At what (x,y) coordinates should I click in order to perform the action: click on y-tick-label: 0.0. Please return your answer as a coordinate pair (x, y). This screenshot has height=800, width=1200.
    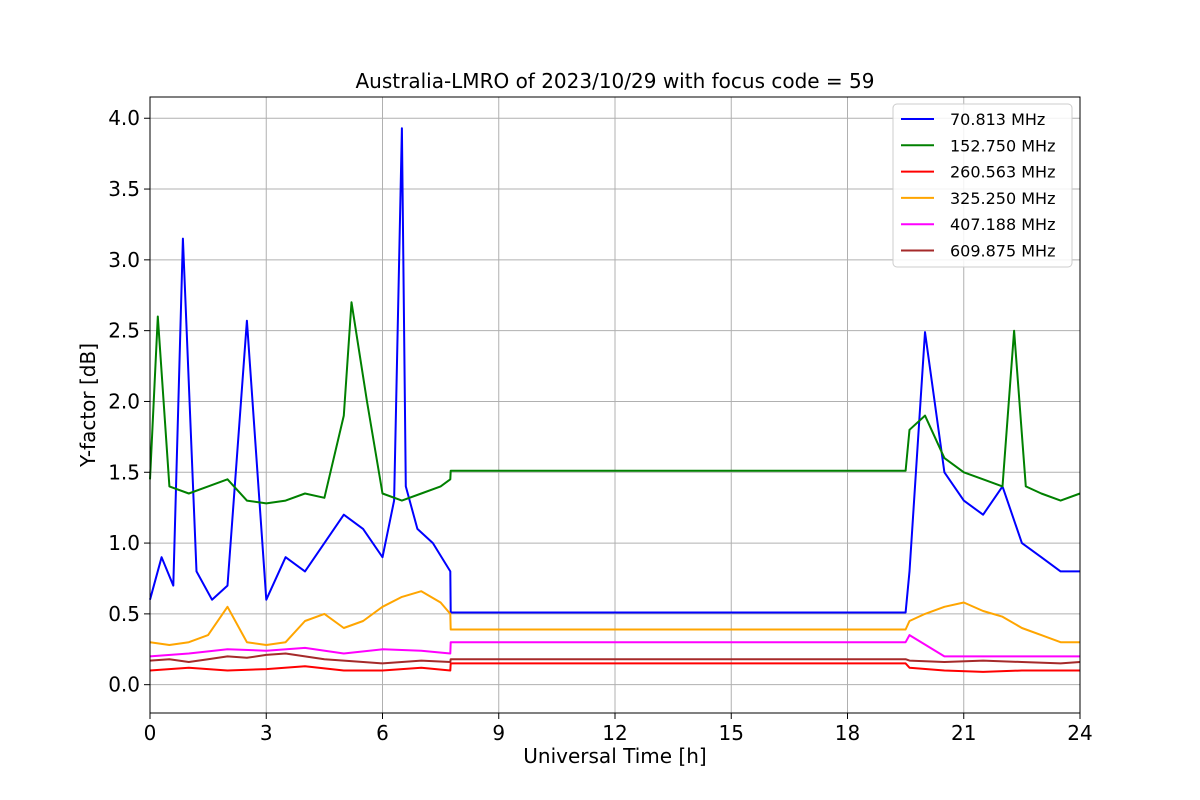
    Looking at the image, I should click on (124, 685).